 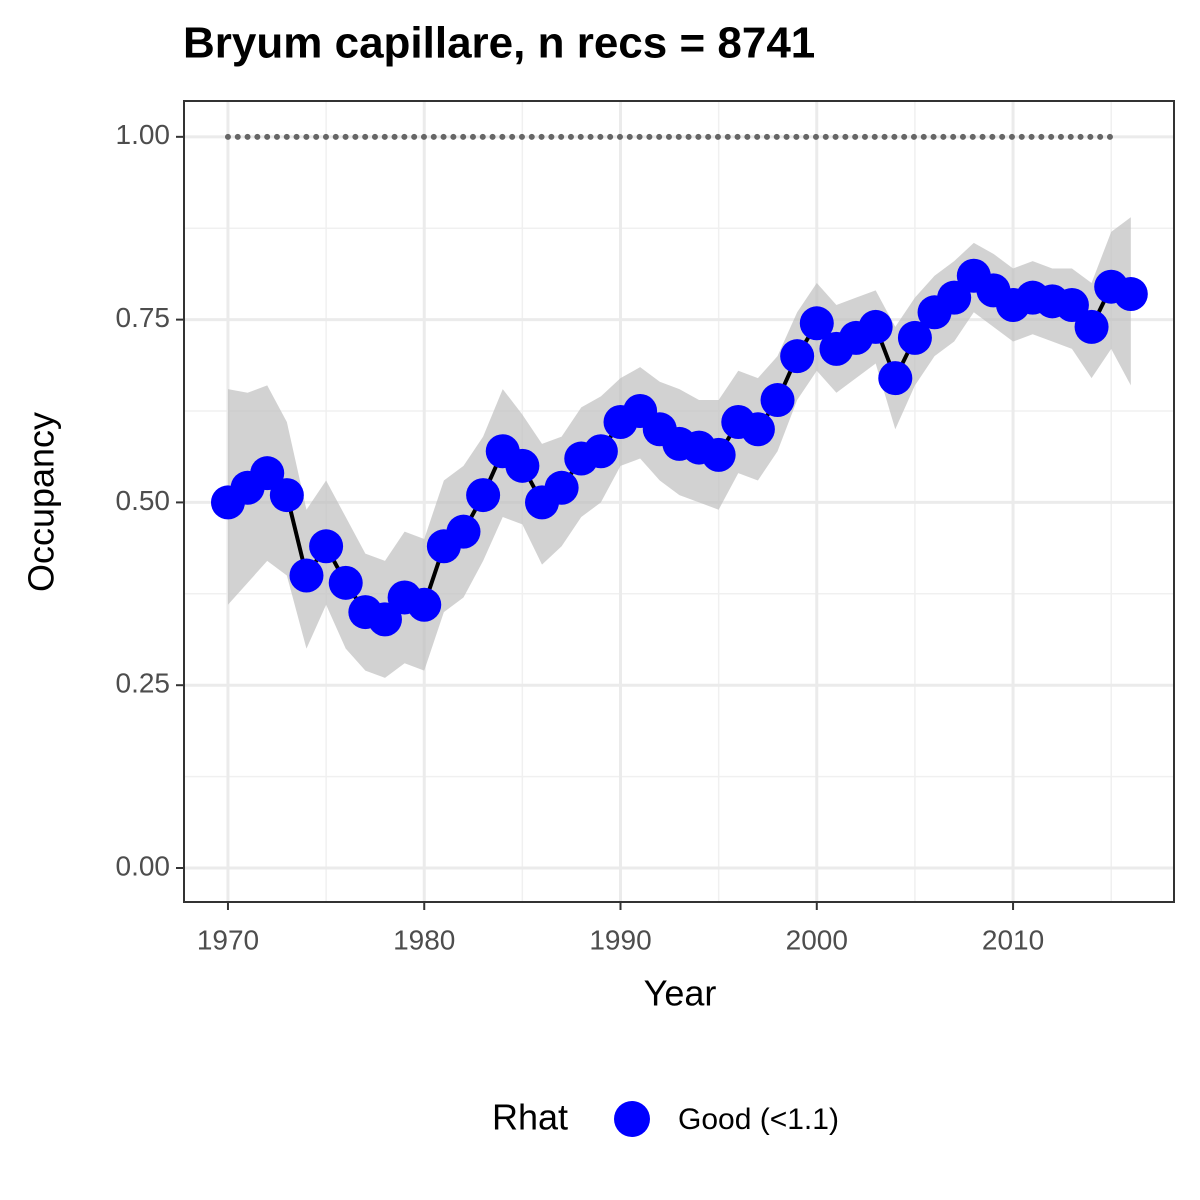 What do you see at coordinates (632, 1119) in the screenshot?
I see `legend-swatch` at bounding box center [632, 1119].